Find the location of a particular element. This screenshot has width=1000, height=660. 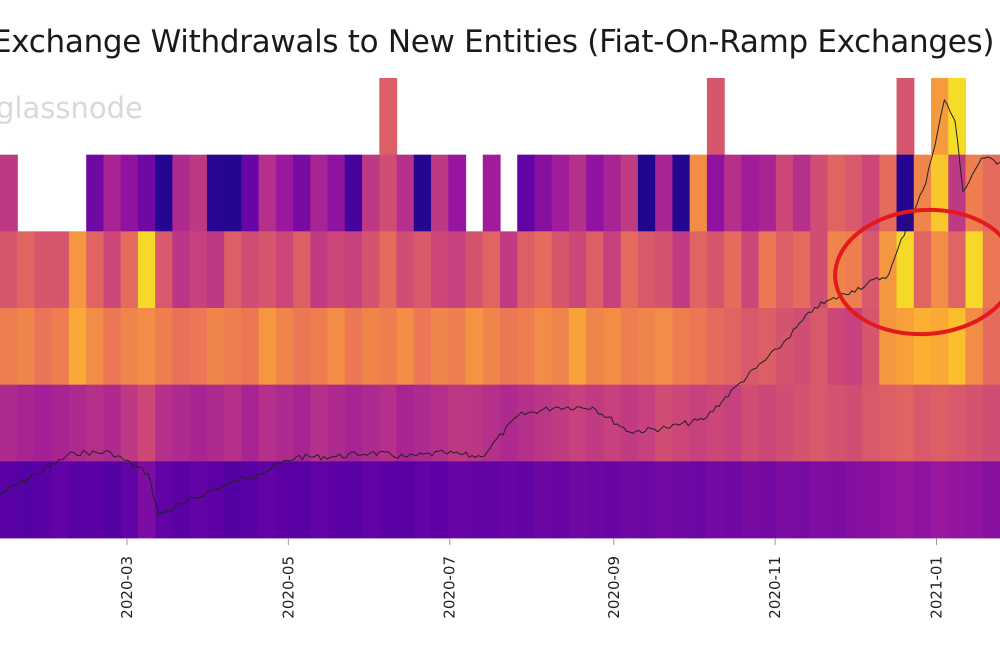

x-tick-label: 2020-09 is located at coordinates (614, 587).